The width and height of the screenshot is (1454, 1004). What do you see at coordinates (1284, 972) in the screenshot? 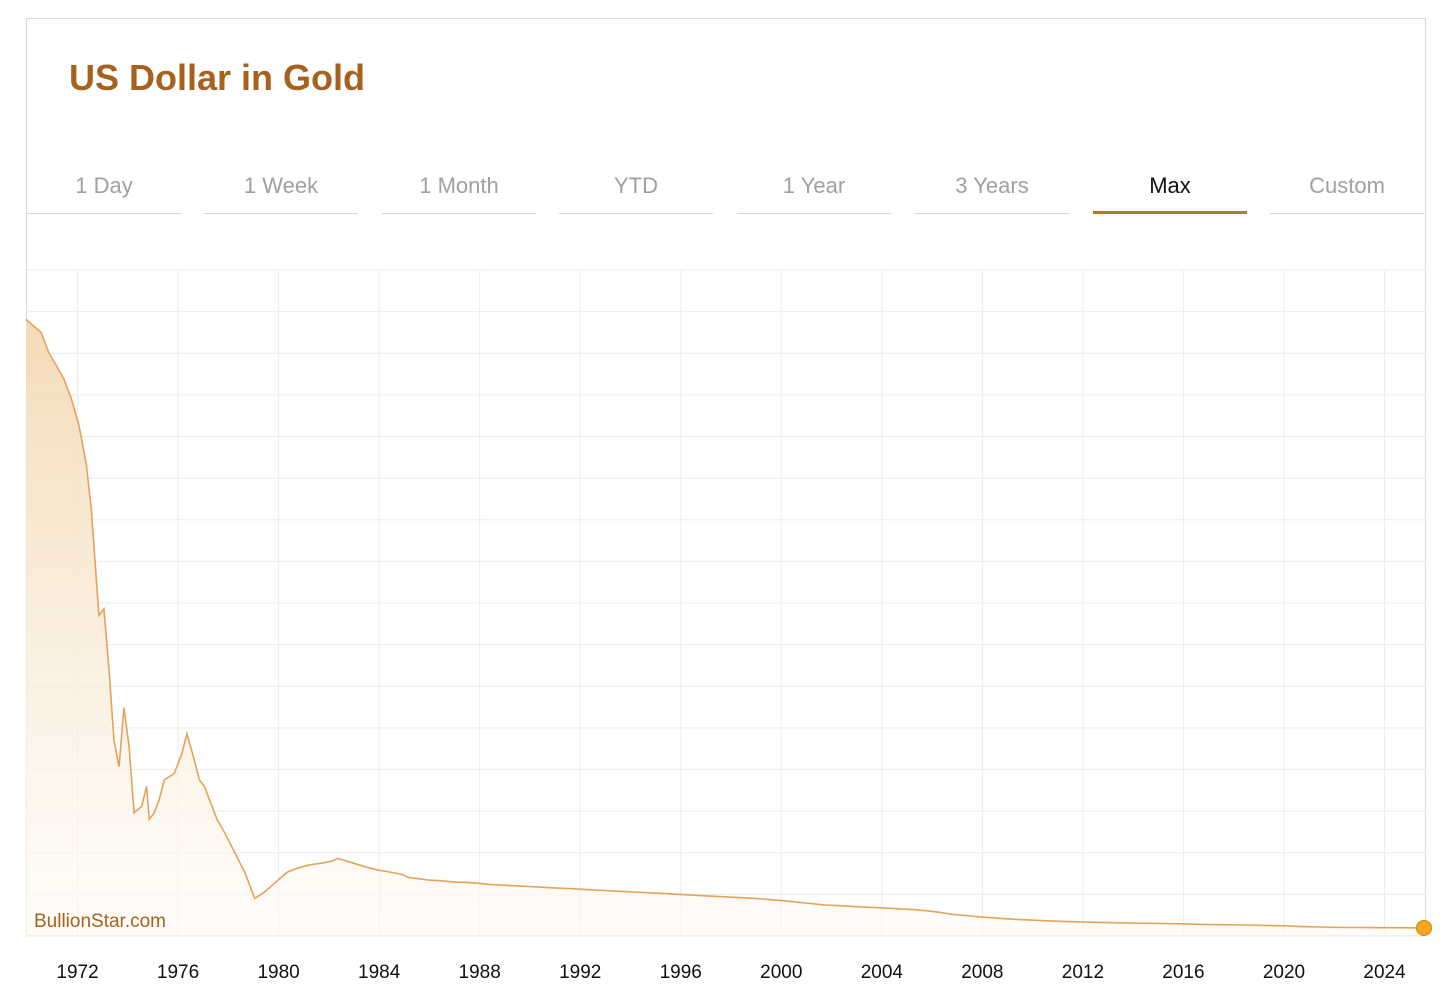
I see `x-tick-label: 2020` at bounding box center [1284, 972].